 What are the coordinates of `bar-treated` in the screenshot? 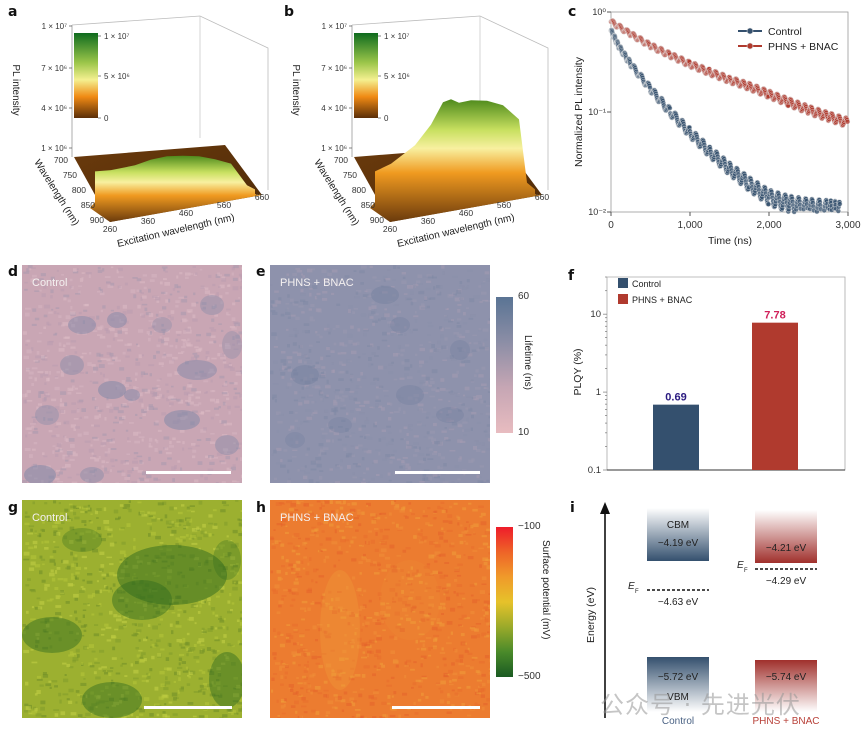 It's located at (775, 396).